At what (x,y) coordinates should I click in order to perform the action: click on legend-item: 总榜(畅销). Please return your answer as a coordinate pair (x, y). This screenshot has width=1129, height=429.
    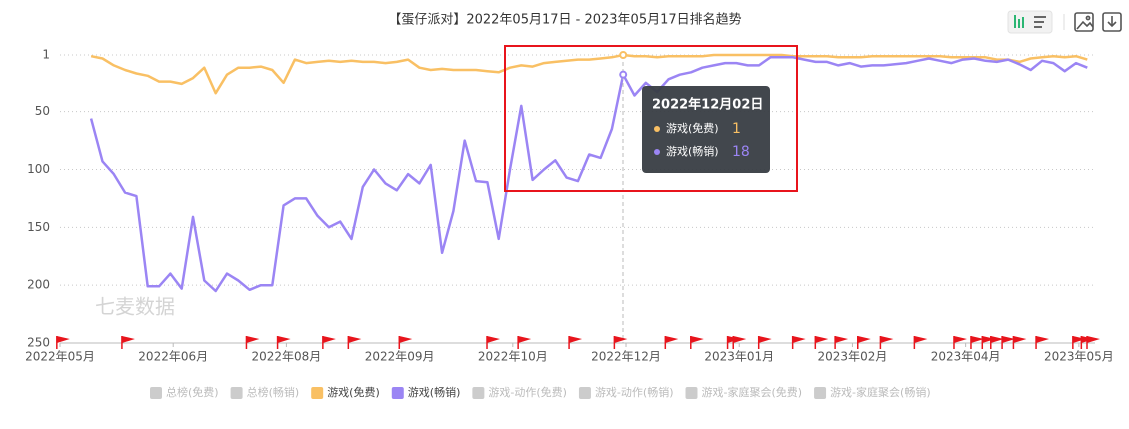
    Looking at the image, I should click on (265, 392).